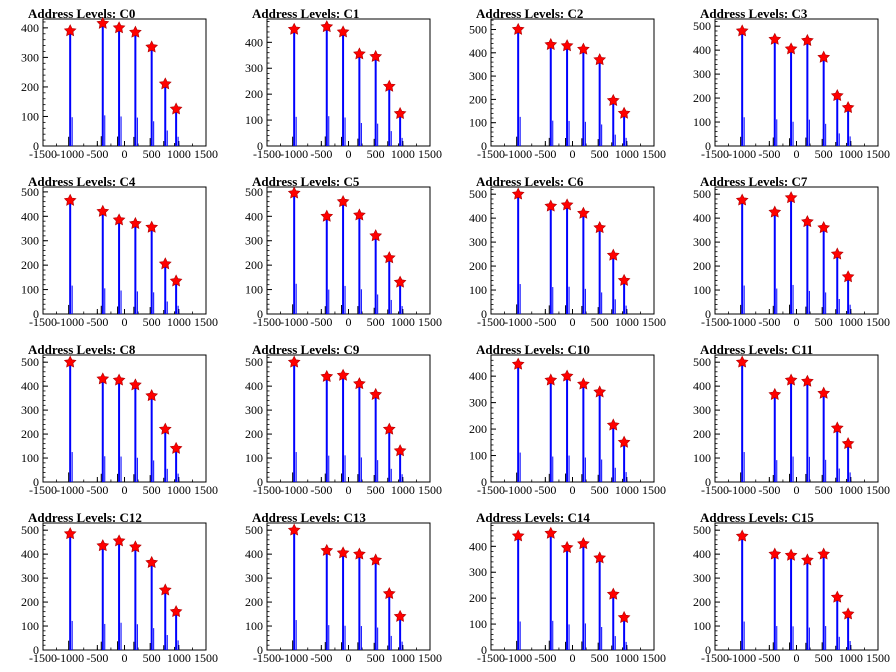  What do you see at coordinates (306, 181) in the screenshot?
I see `chart-title: Address Levels: C5` at bounding box center [306, 181].